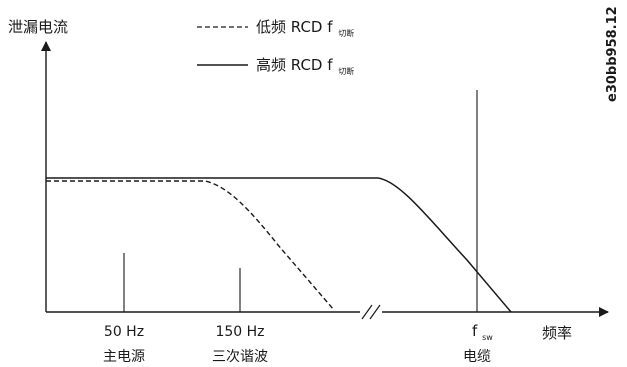 The height and width of the screenshot is (367, 627). What do you see at coordinates (240, 357) in the screenshot?
I see `tick-150hz-caption: 三次谐波` at bounding box center [240, 357].